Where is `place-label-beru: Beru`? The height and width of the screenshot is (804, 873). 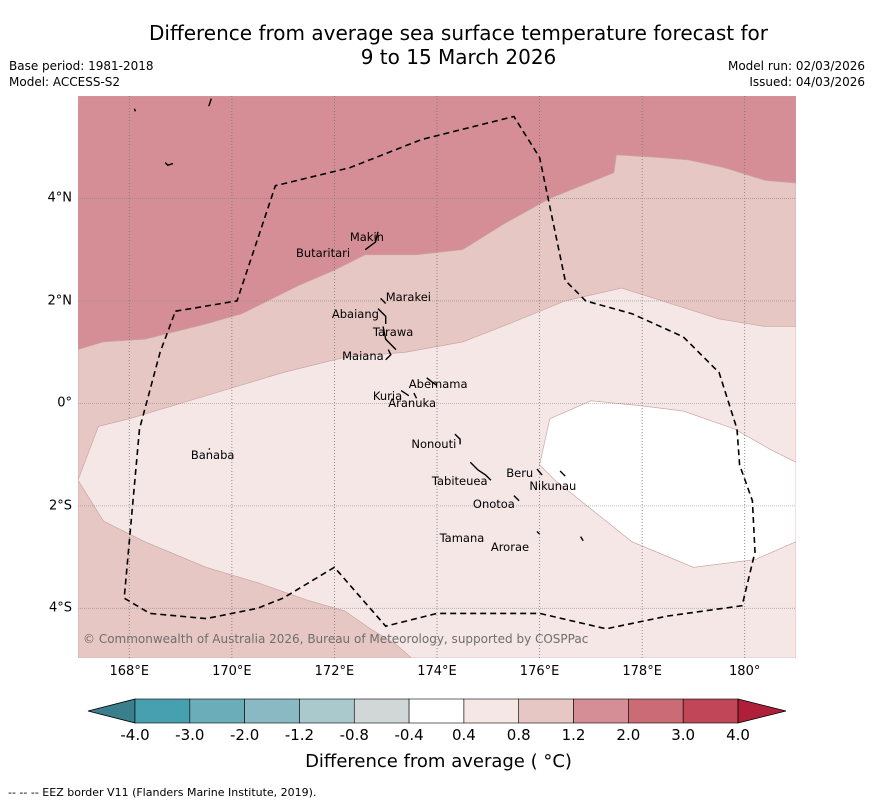
place-label-beru: Beru is located at coordinates (520, 473).